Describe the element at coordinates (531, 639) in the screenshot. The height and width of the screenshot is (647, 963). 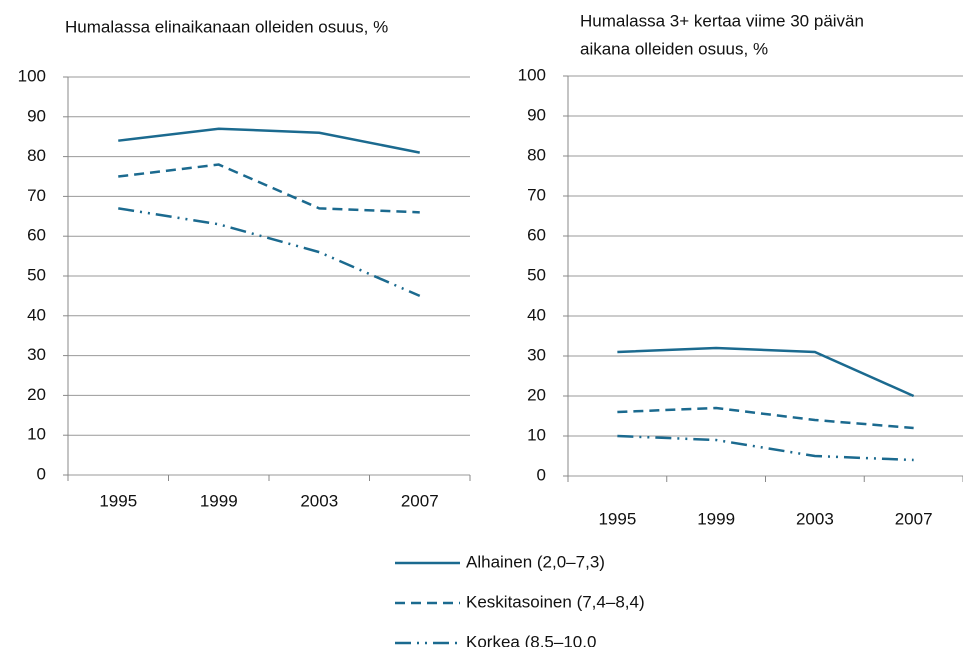
I see `legend-label: Korkea (8,5–10,0` at that location.